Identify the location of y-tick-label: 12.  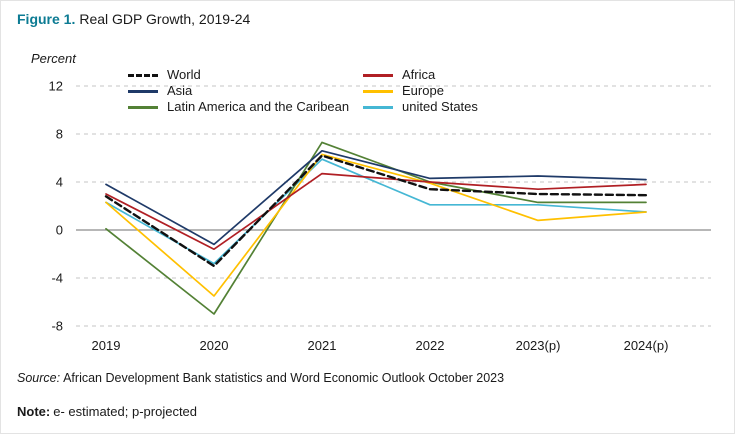
(56, 86).